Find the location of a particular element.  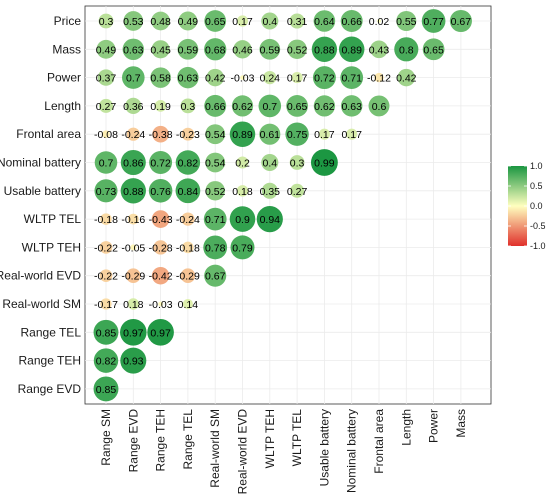

row-label: Usable battery is located at coordinates (42, 191).